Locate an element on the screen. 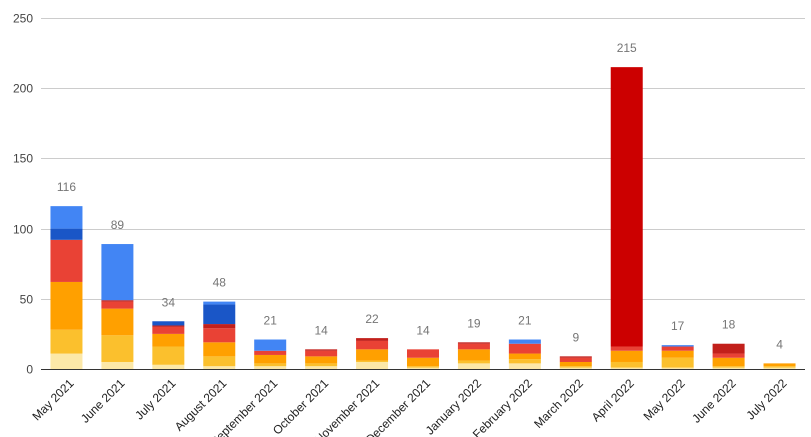 The image size is (811, 437). total-label: 18 is located at coordinates (729, 325).